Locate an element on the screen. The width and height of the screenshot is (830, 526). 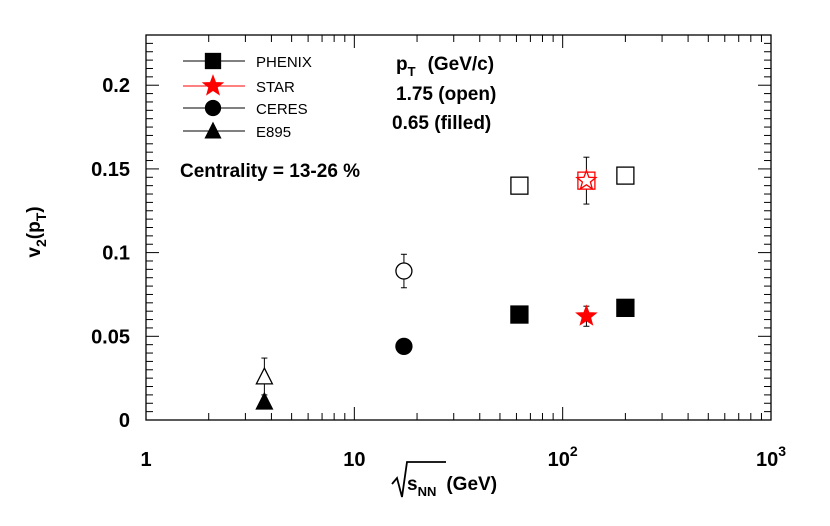
legend-marker-star is located at coordinates (213, 85).